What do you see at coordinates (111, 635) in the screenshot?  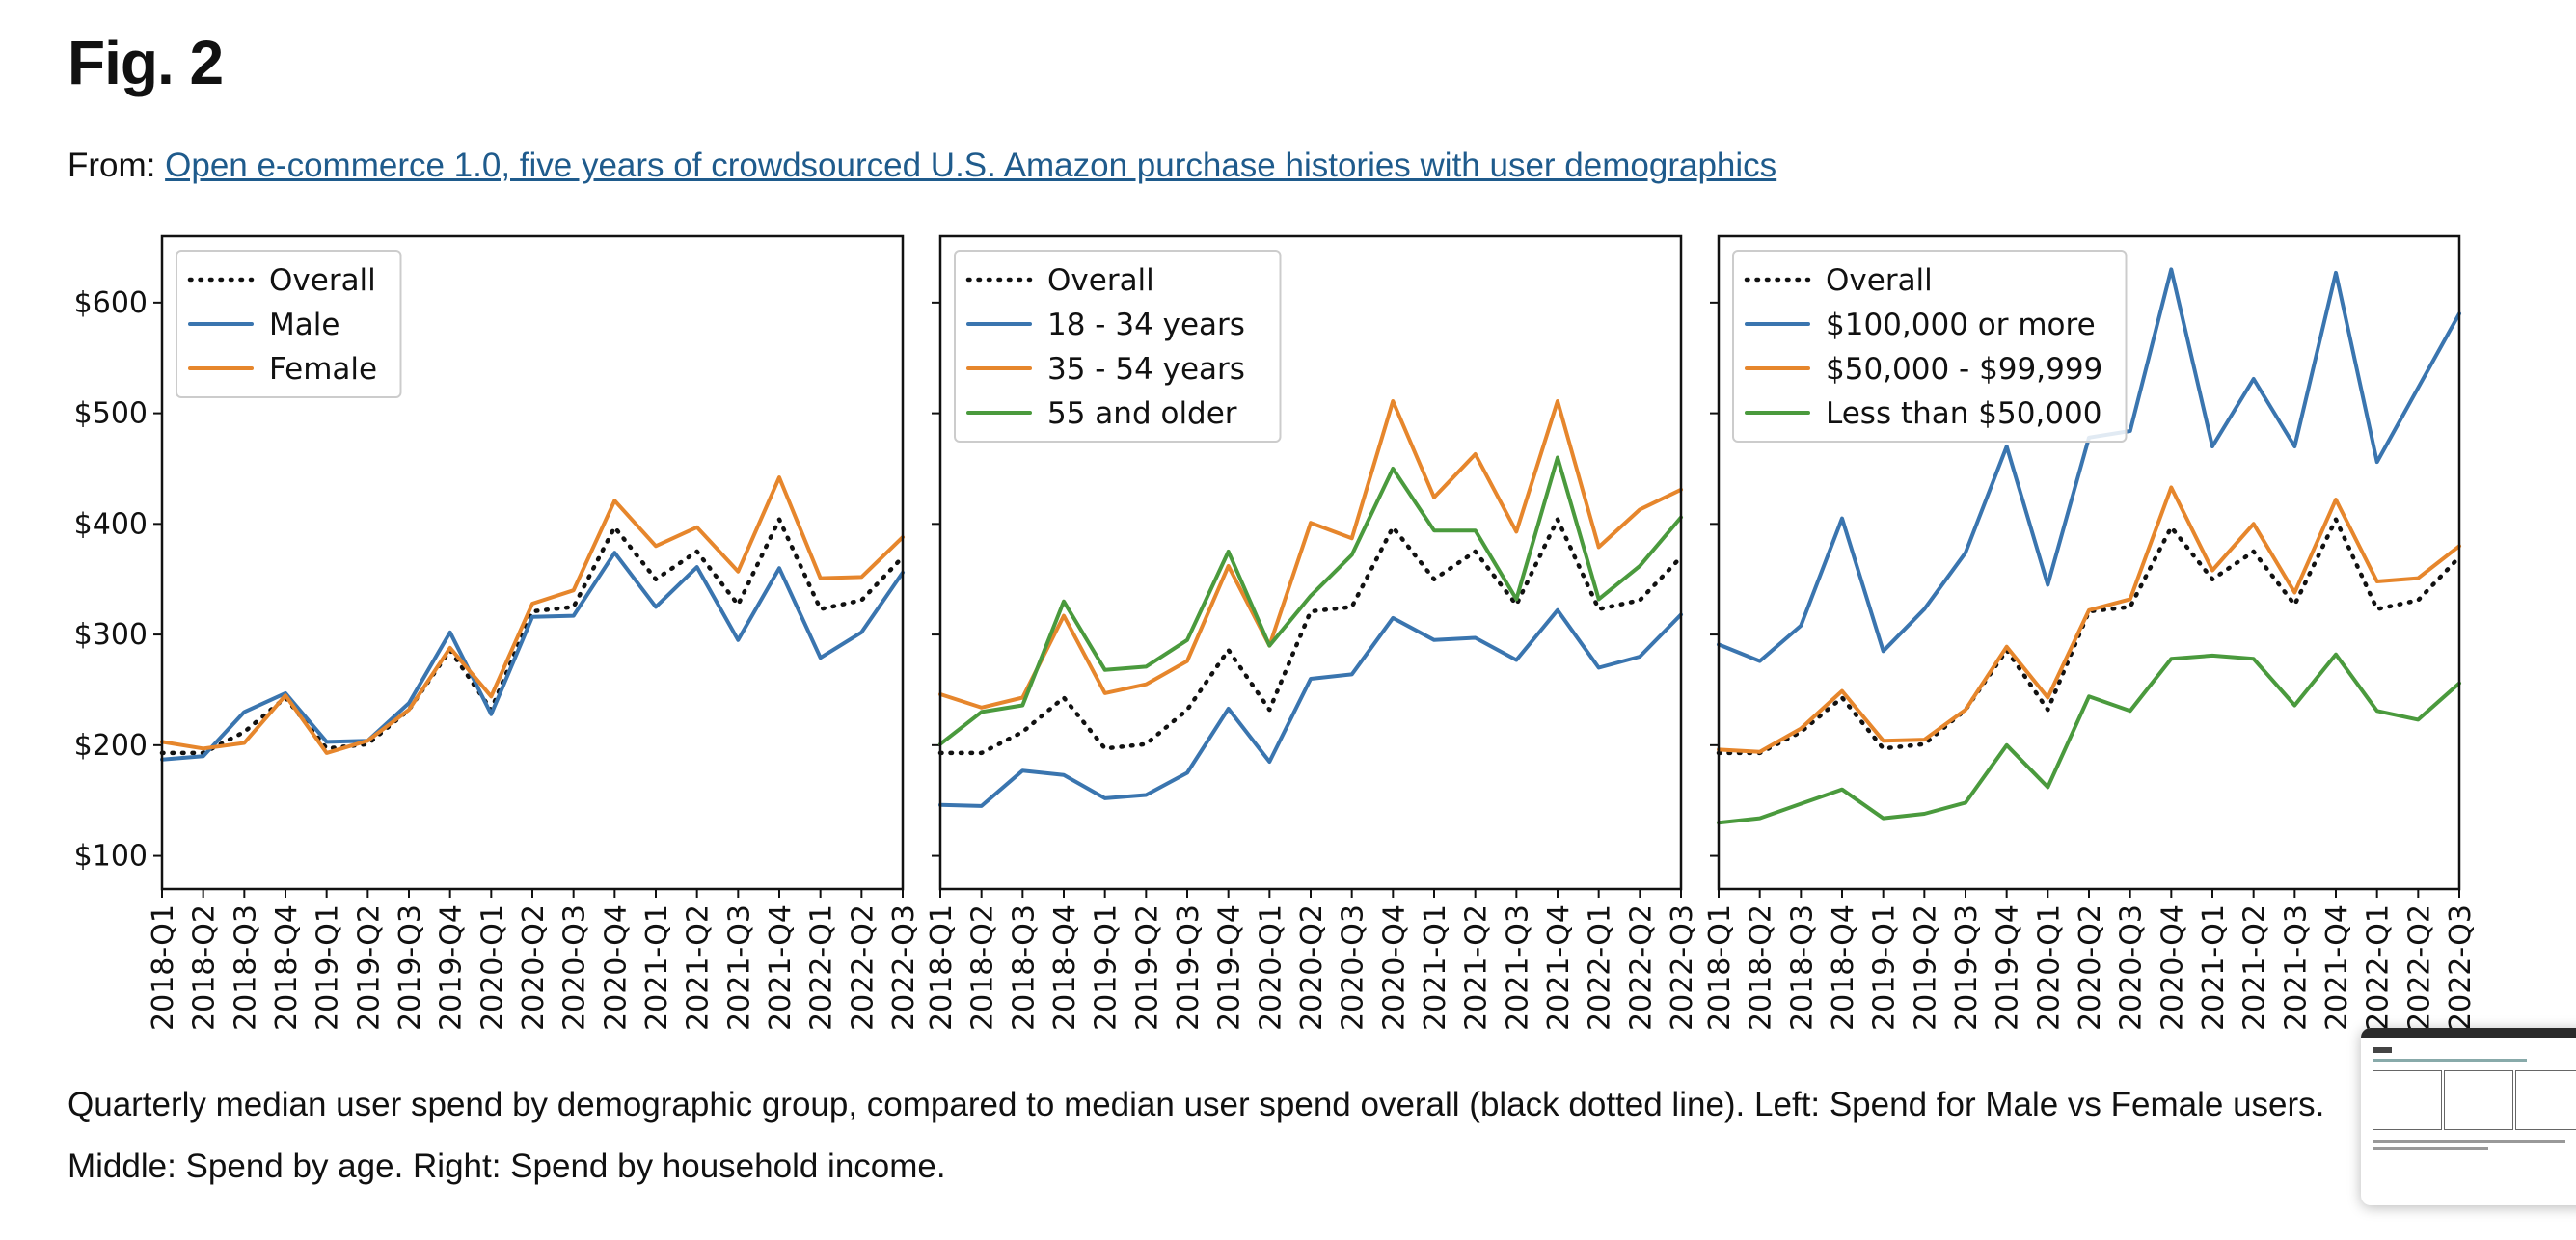 I see `y-tick-label: $300` at bounding box center [111, 635].